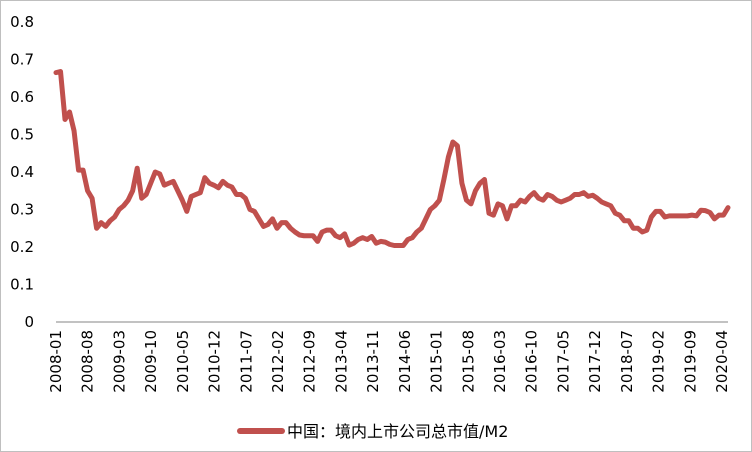 This screenshot has height=452, width=752. I want to click on x-tick-label: 2012-09, so click(310, 361).